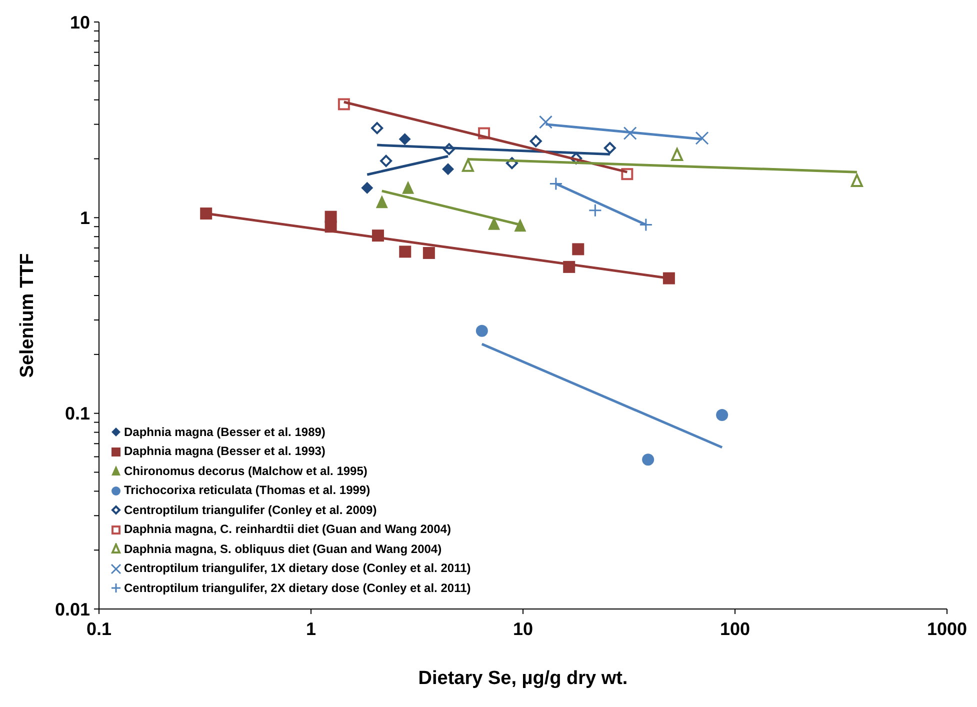 The width and height of the screenshot is (977, 707). What do you see at coordinates (250, 510) in the screenshot?
I see `legend-label: Centroptilum triangulifer (Conley et al. 2009)` at bounding box center [250, 510].